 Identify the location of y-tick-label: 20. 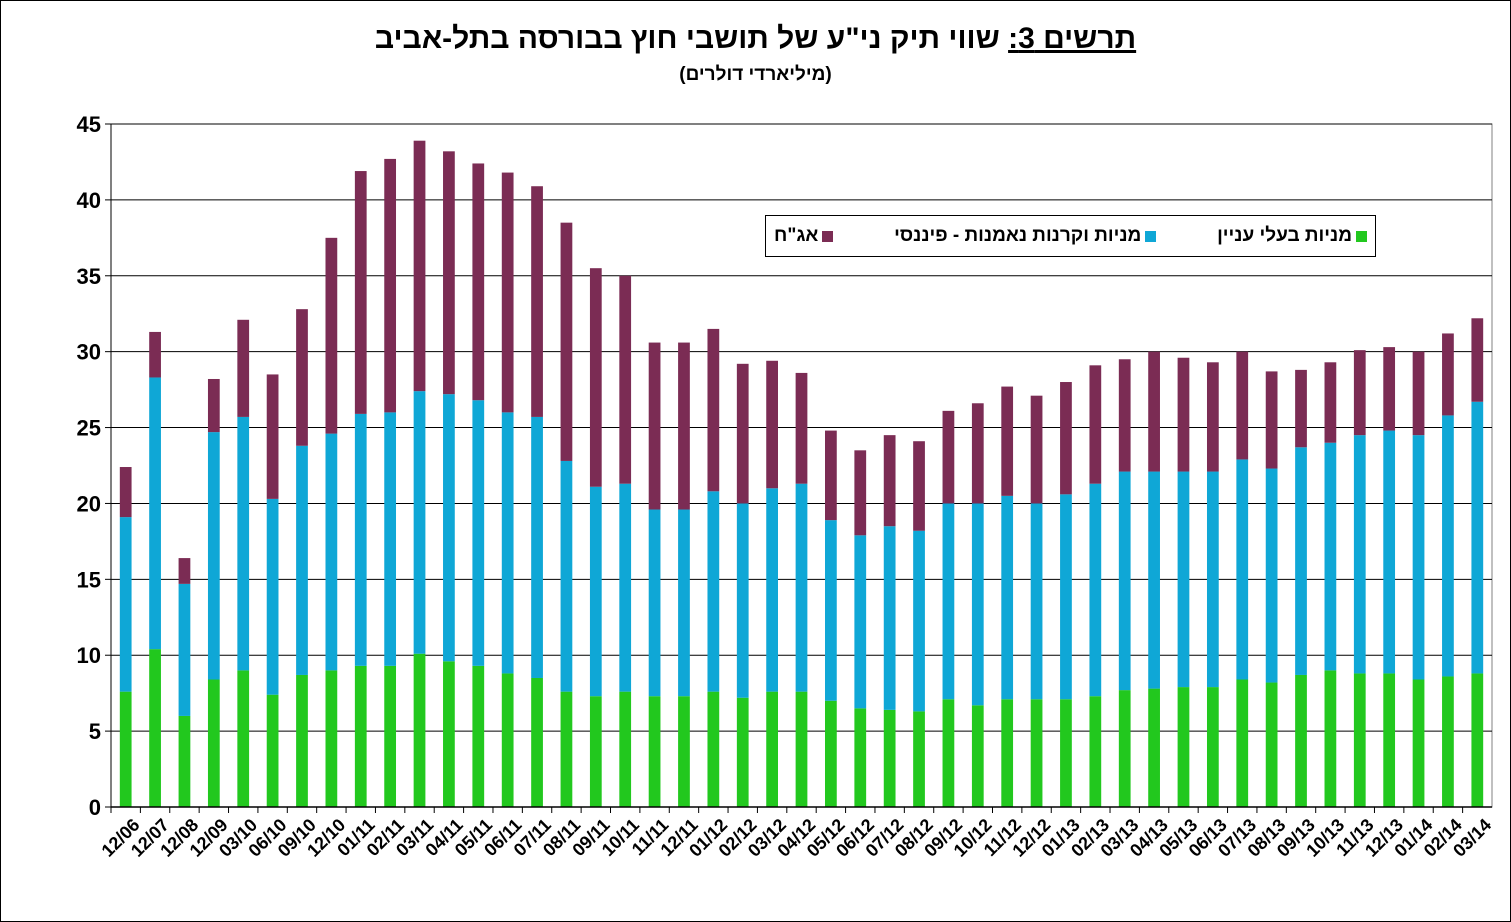
(89, 503).